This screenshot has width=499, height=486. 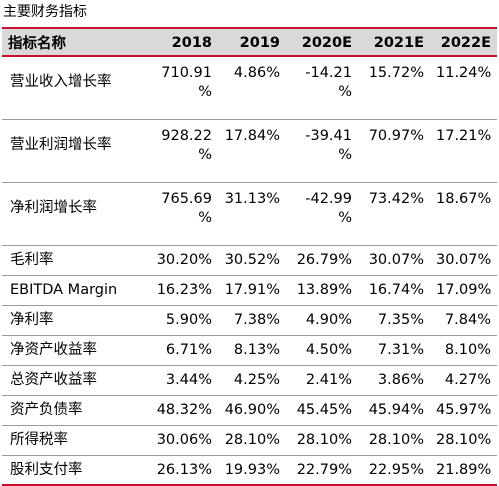 I want to click on row-label: 净资产收益率, so click(x=53, y=350).